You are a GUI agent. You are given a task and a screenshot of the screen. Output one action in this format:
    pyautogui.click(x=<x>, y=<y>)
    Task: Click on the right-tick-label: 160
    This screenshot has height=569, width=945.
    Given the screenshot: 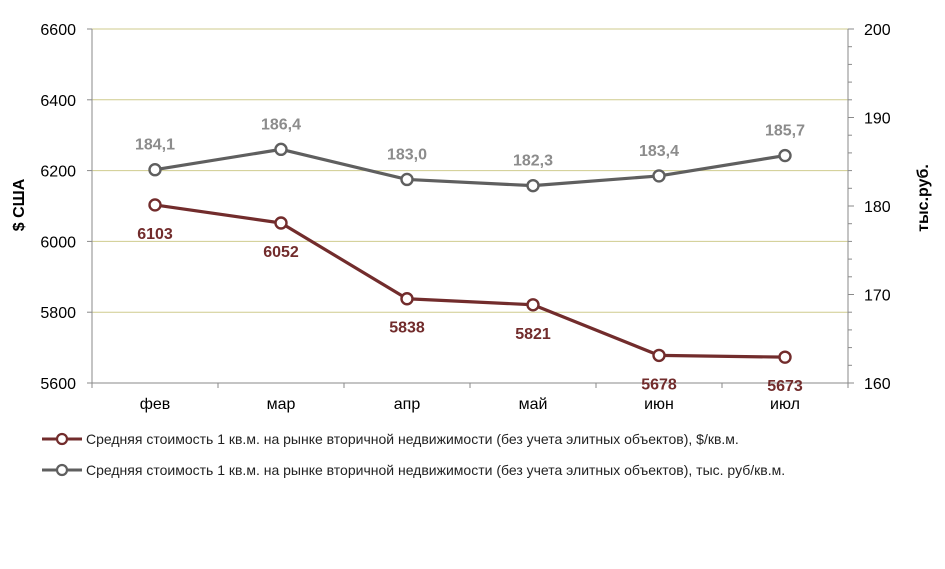 What is the action you would take?
    pyautogui.click(x=877, y=384)
    